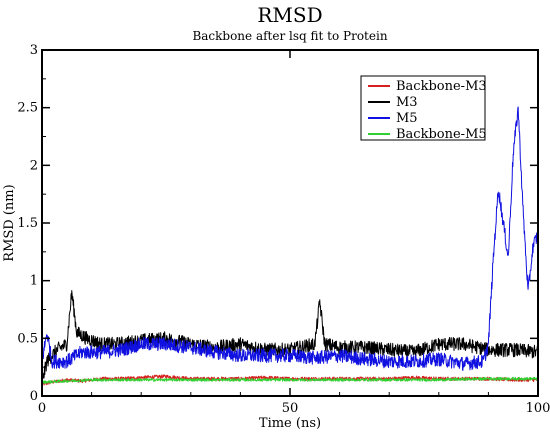 The height and width of the screenshot is (432, 550). Describe the element at coordinates (407, 102) in the screenshot. I see `legend-label: M3` at that location.